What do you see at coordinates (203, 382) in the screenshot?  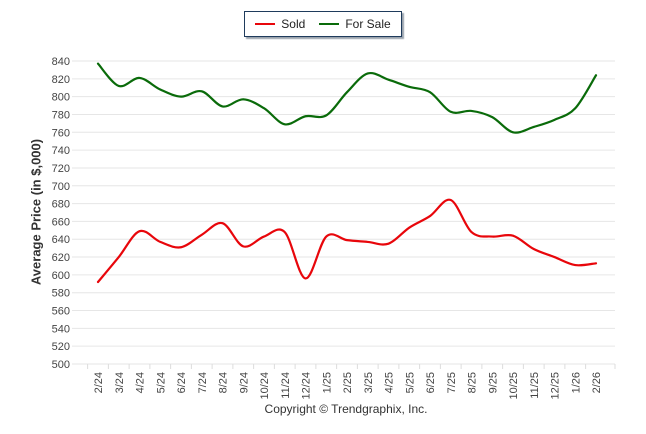 I see `x-tick-label: 7/24` at bounding box center [203, 382].